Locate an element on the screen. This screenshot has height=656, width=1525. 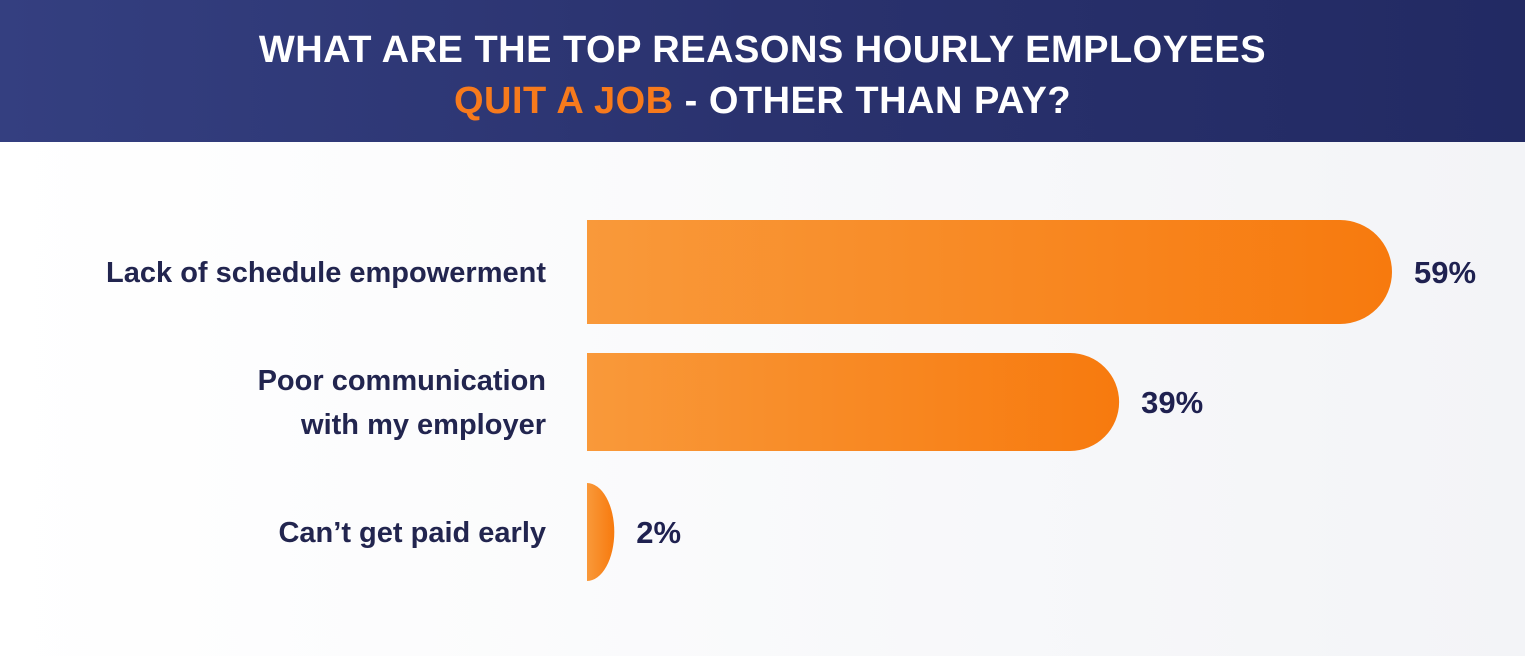
value-label-2: 39% is located at coordinates (1172, 402).